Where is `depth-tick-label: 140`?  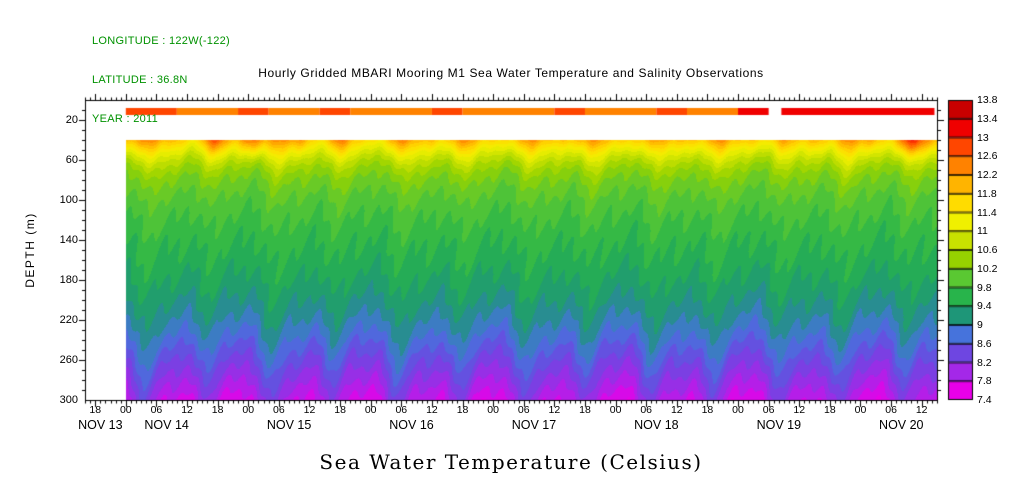
depth-tick-label: 140 is located at coordinates (68, 240).